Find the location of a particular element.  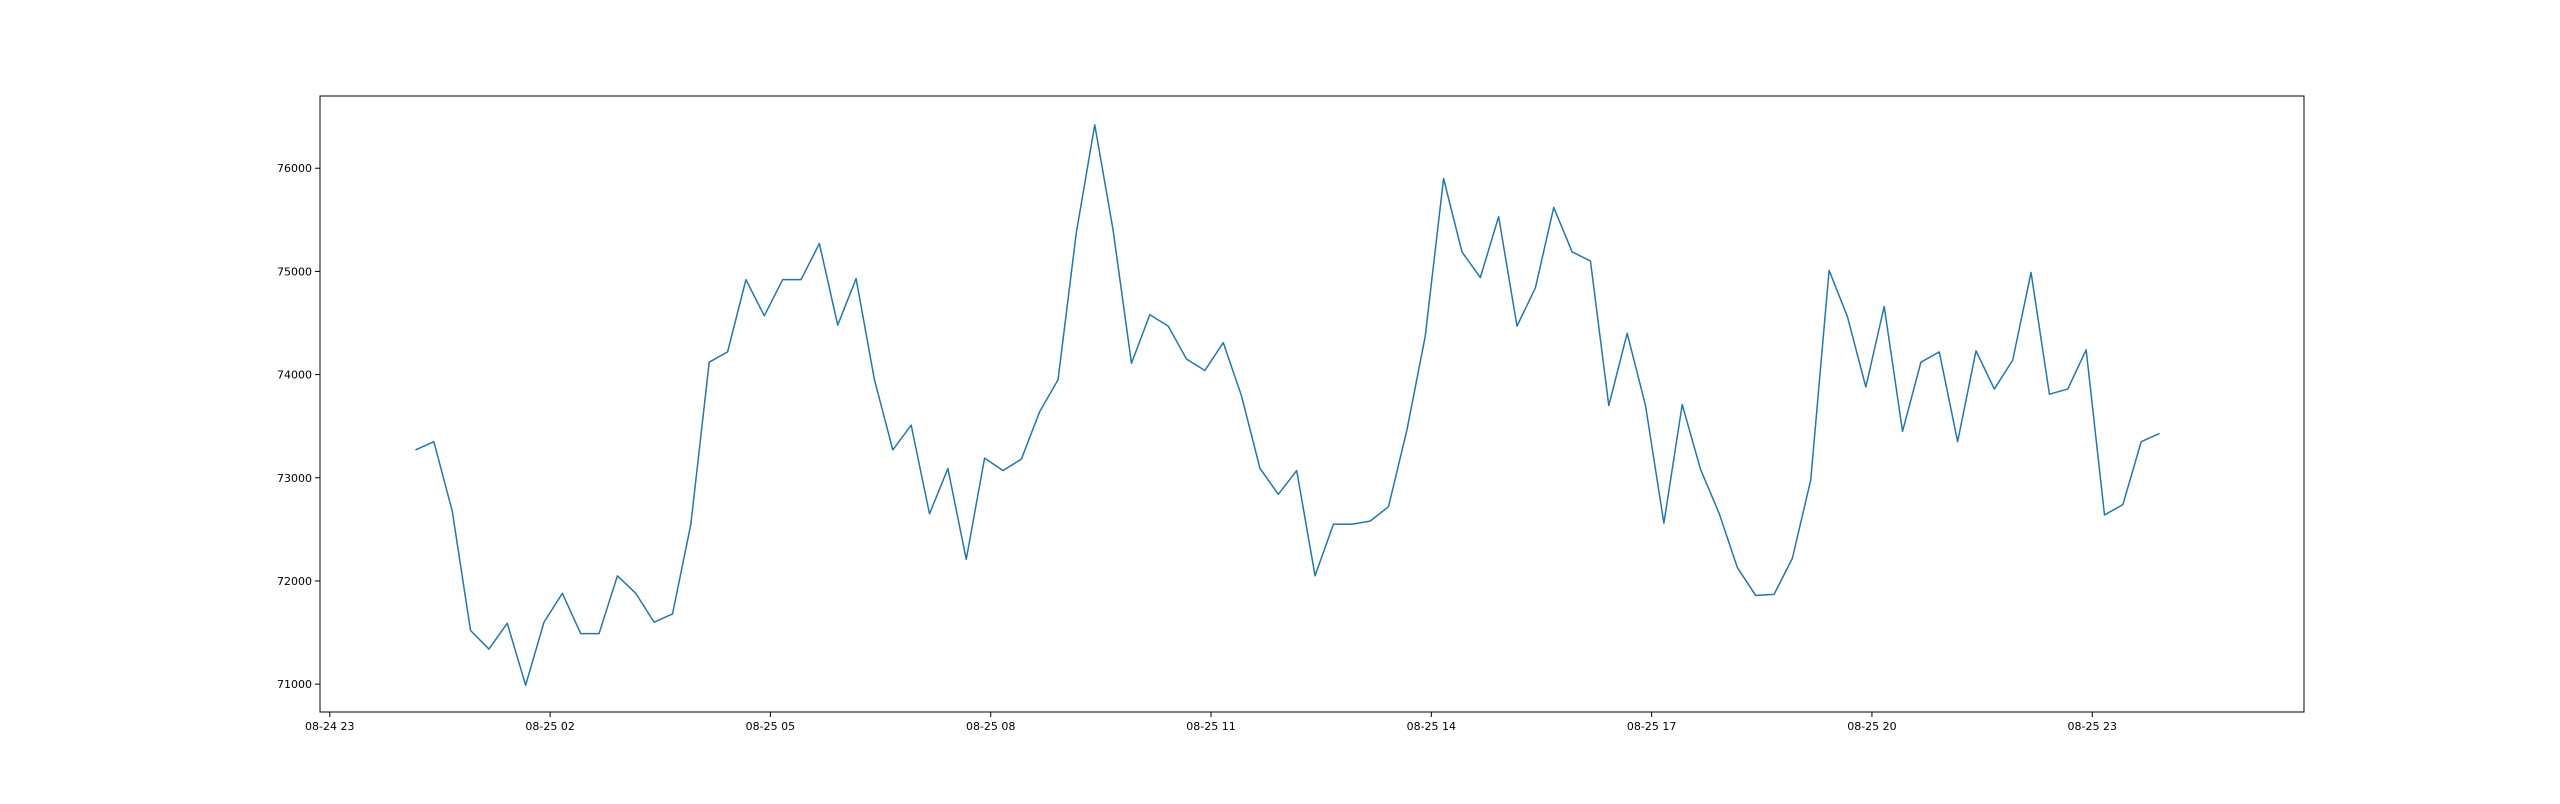

x-tick-label: 08-25 23 is located at coordinates (2092, 726).